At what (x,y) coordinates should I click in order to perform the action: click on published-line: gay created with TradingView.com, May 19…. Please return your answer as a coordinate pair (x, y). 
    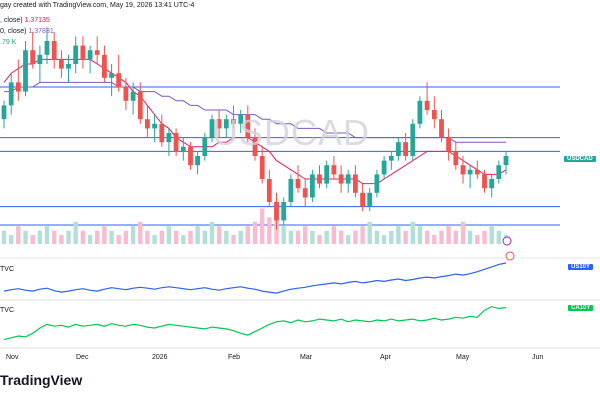
    Looking at the image, I should click on (97, 5).